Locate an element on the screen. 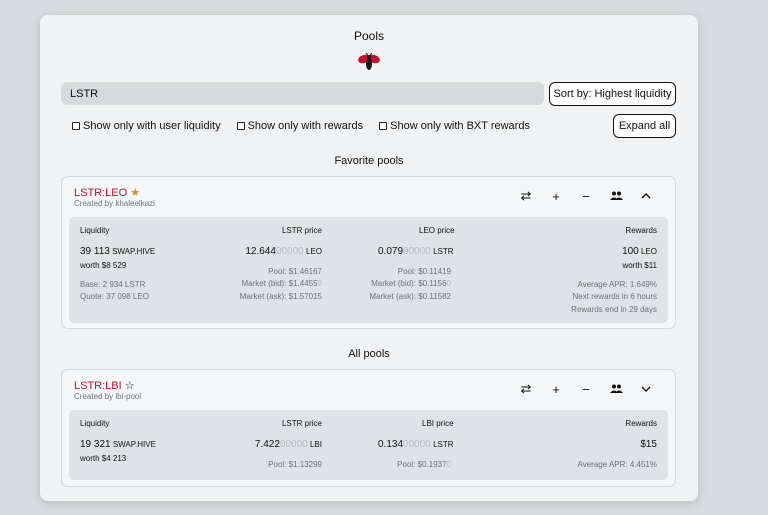 This screenshot has width=768, height=515. favorite-pools-heading: Favorite pools is located at coordinates (369, 161).